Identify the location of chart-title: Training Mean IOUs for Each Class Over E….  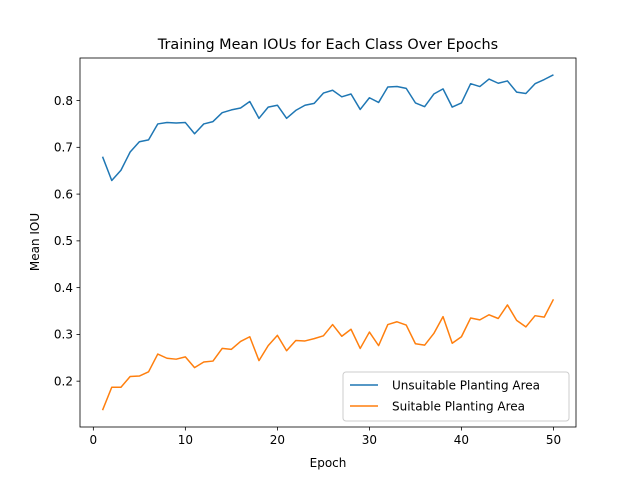
(327, 45).